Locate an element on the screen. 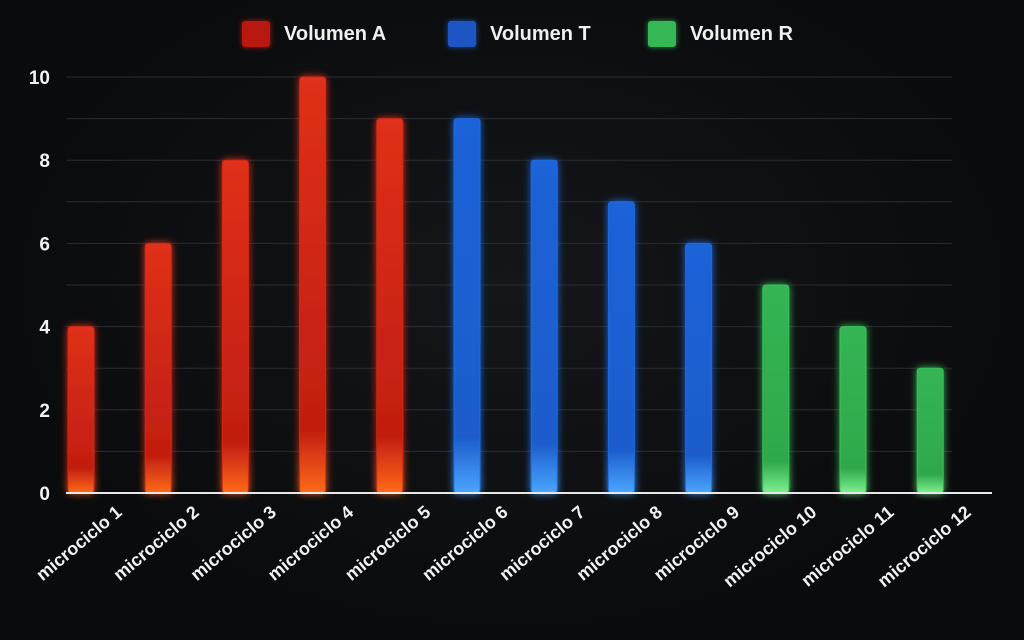 The width and height of the screenshot is (1024, 640). y-tick-label: 10 is located at coordinates (39, 78).